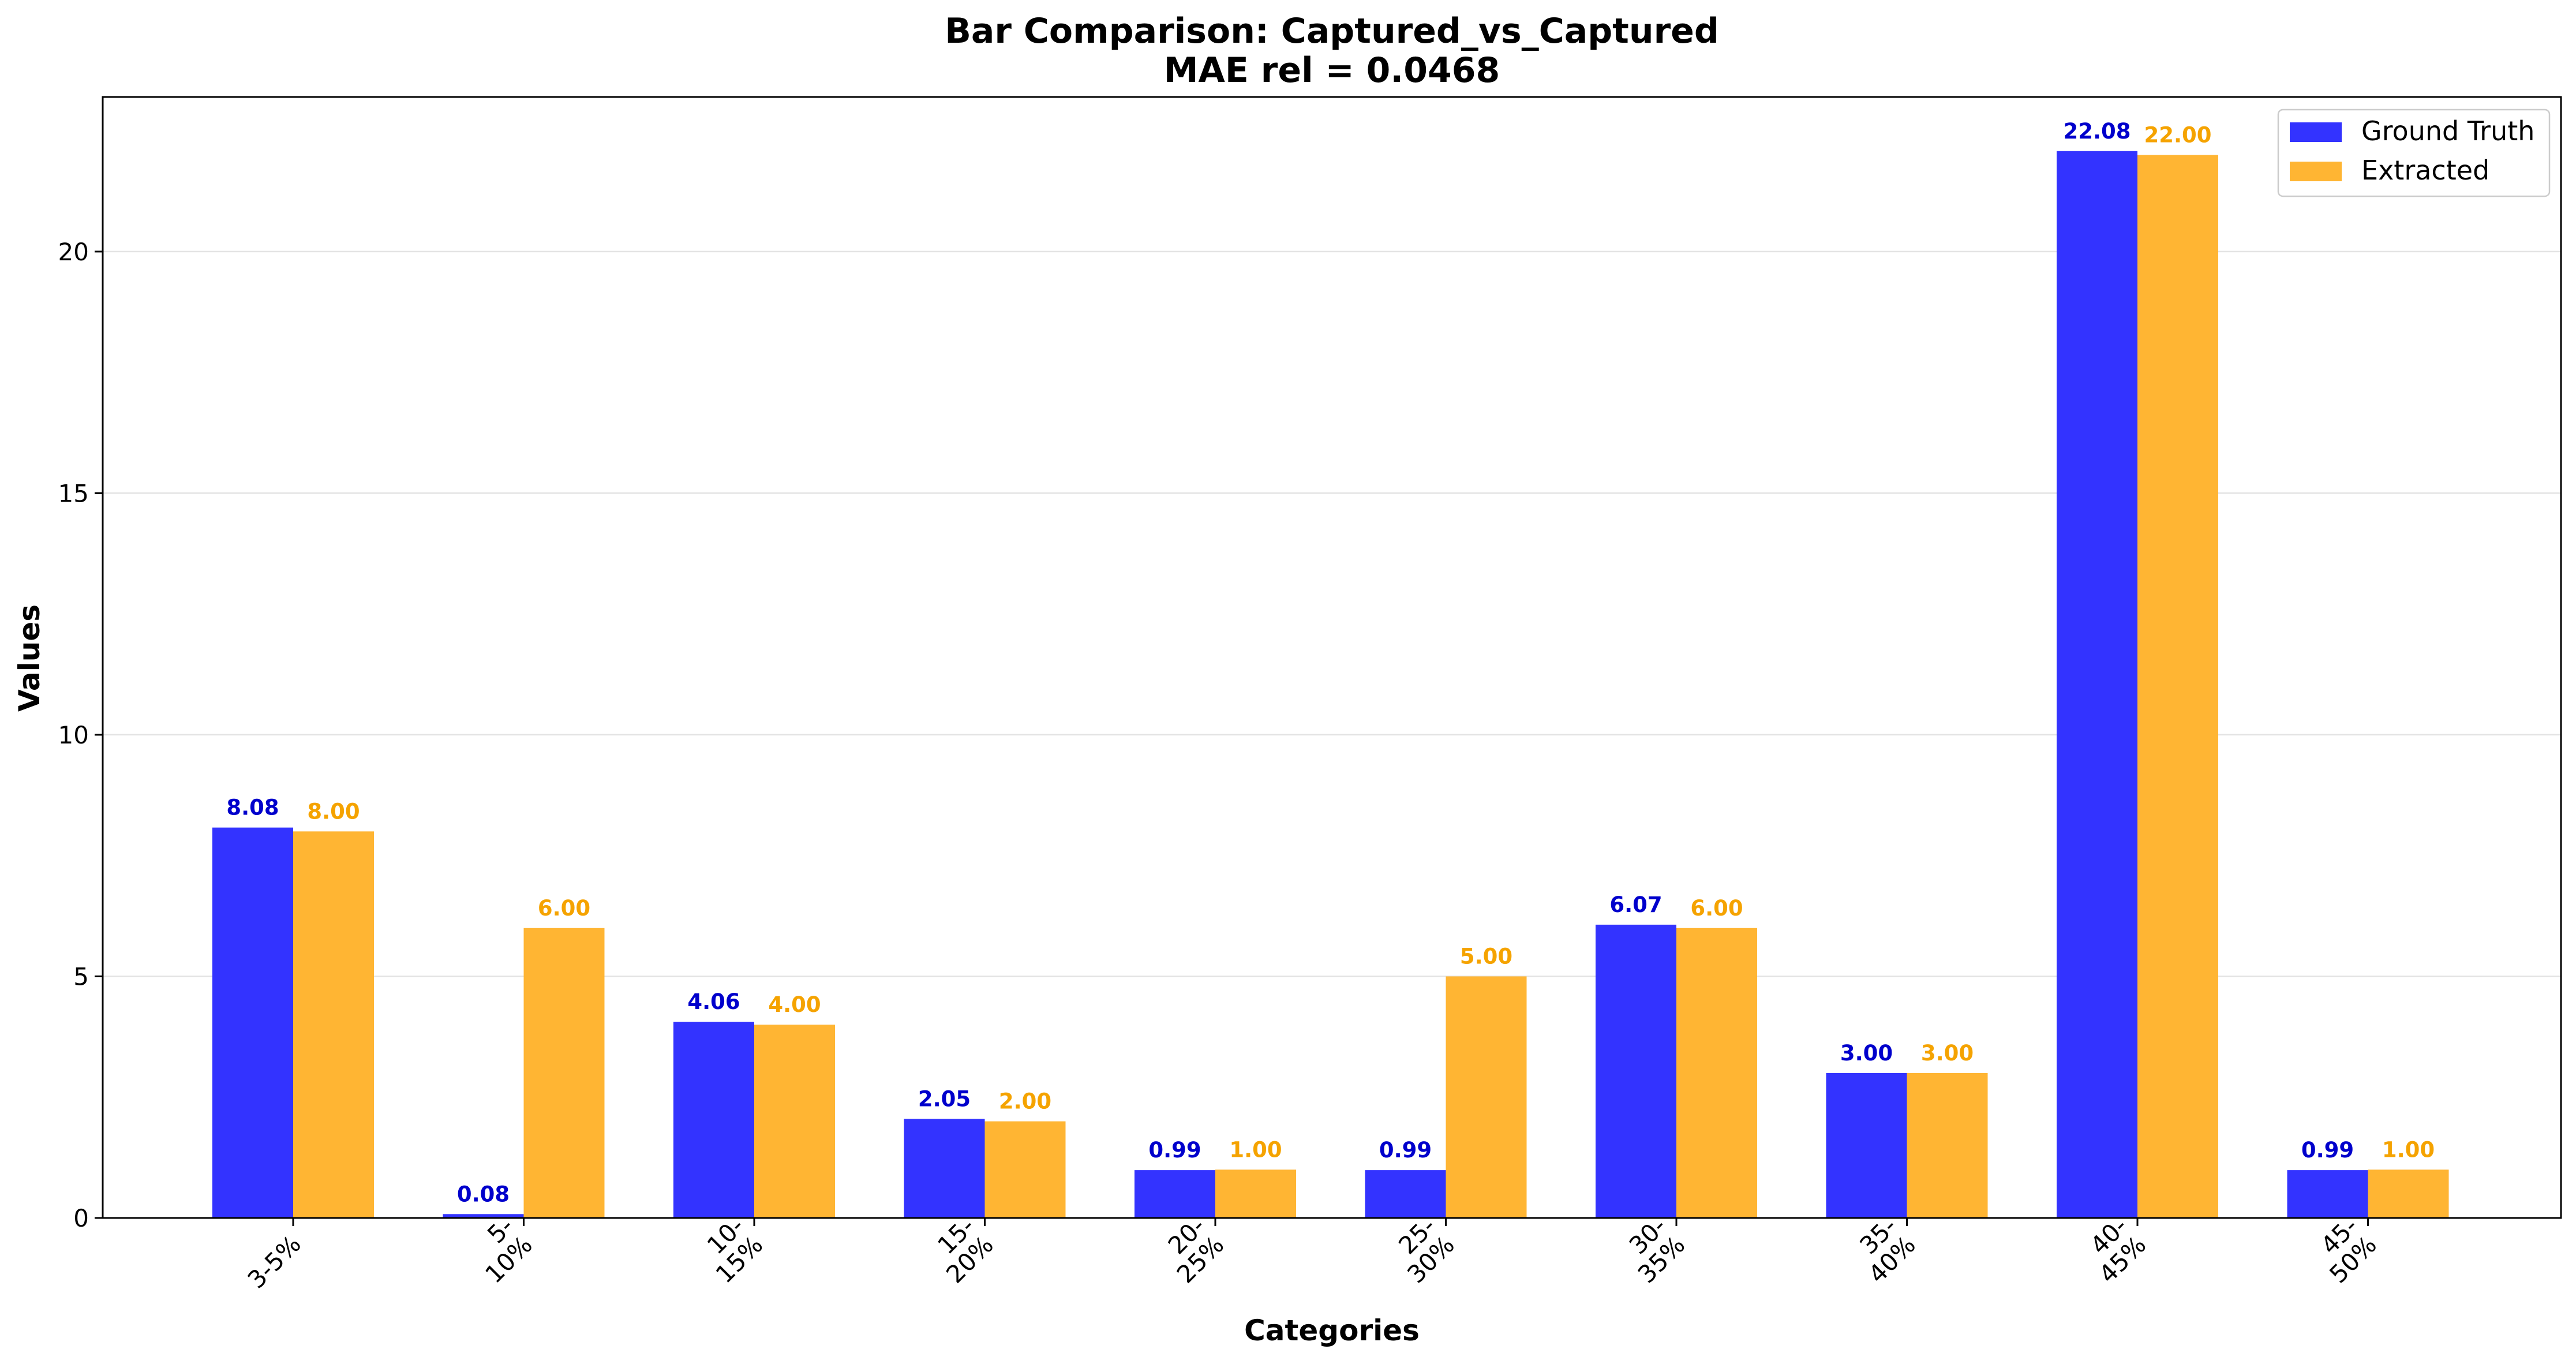  What do you see at coordinates (2447, 131) in the screenshot?
I see `legend-label: Ground Truth` at bounding box center [2447, 131].